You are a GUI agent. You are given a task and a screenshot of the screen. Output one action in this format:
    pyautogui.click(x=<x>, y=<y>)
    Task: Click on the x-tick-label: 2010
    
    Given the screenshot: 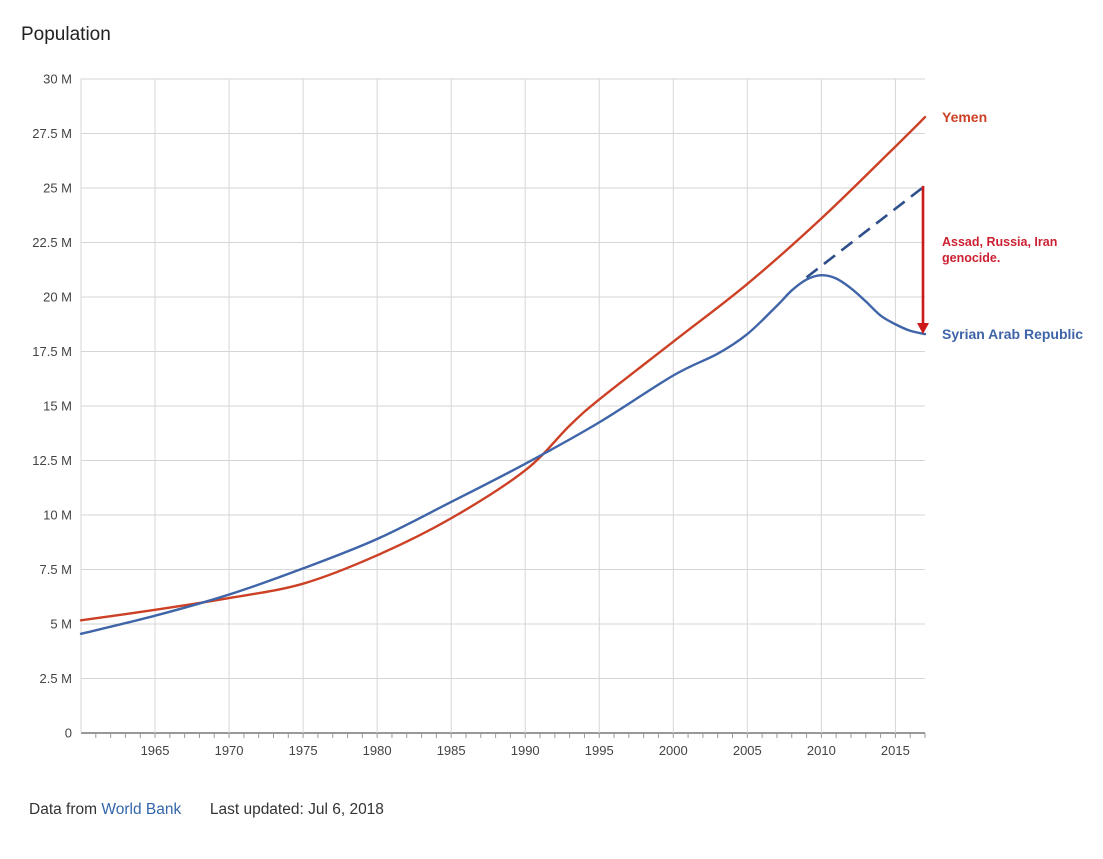 What is the action you would take?
    pyautogui.click(x=821, y=750)
    